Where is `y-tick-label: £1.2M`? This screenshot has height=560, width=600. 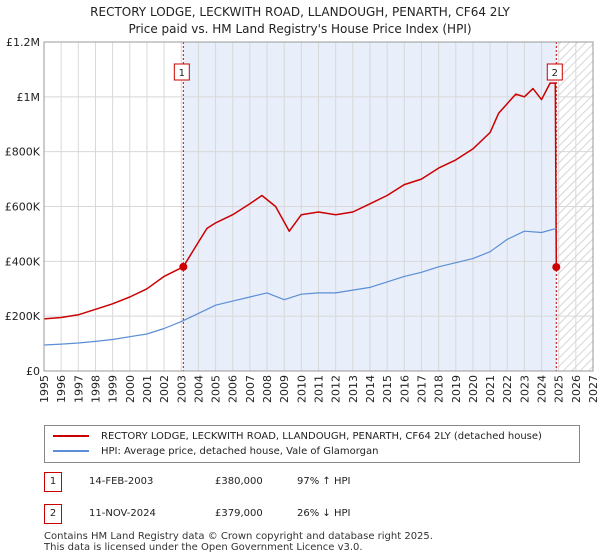
y-tick-label: £1.2M is located at coordinates (23, 42).